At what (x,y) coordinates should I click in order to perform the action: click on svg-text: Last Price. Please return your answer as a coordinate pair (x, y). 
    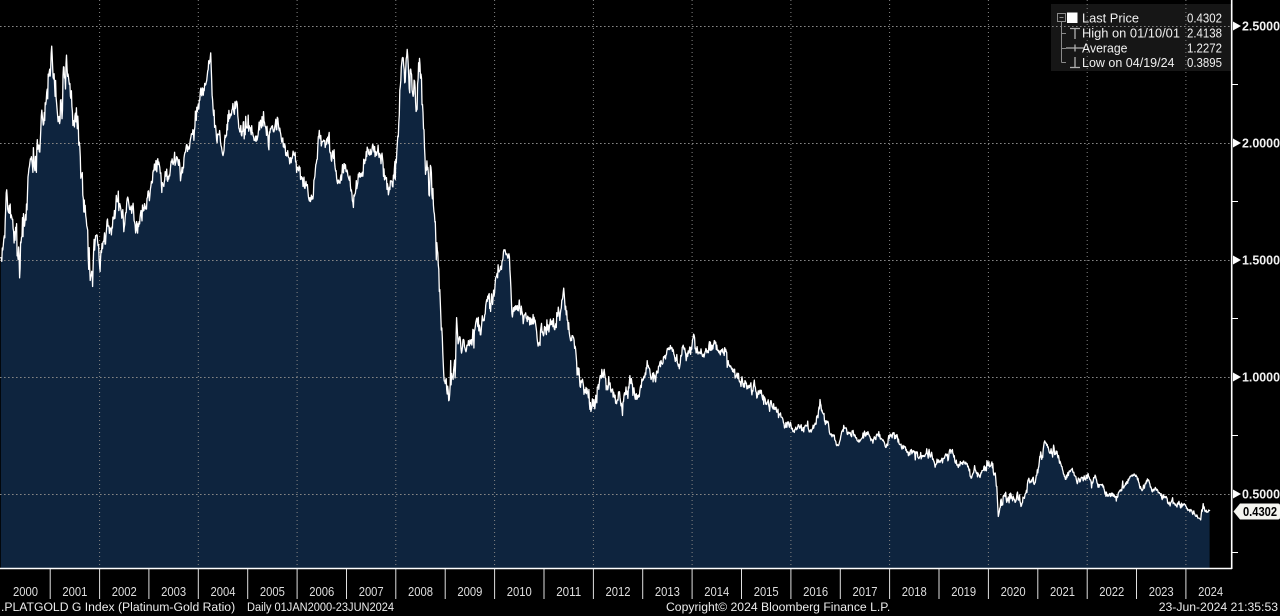
    Looking at the image, I should click on (1110, 18).